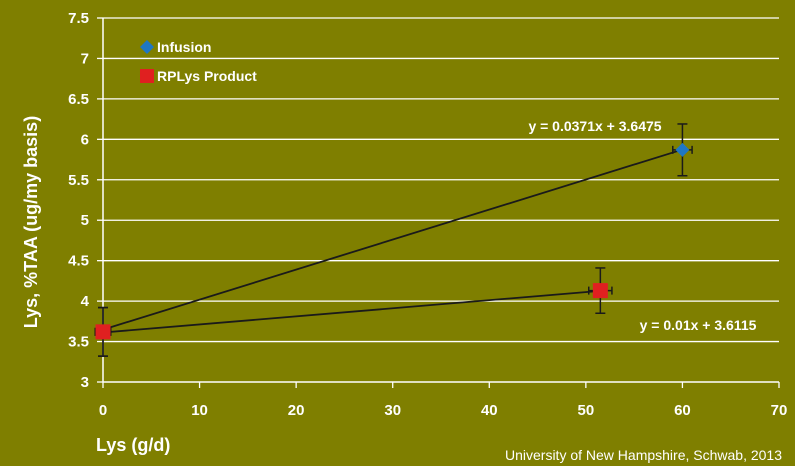 The image size is (795, 466). I want to click on y-axis-title: Lys, %TAA (ug/my basis), so click(31, 222).